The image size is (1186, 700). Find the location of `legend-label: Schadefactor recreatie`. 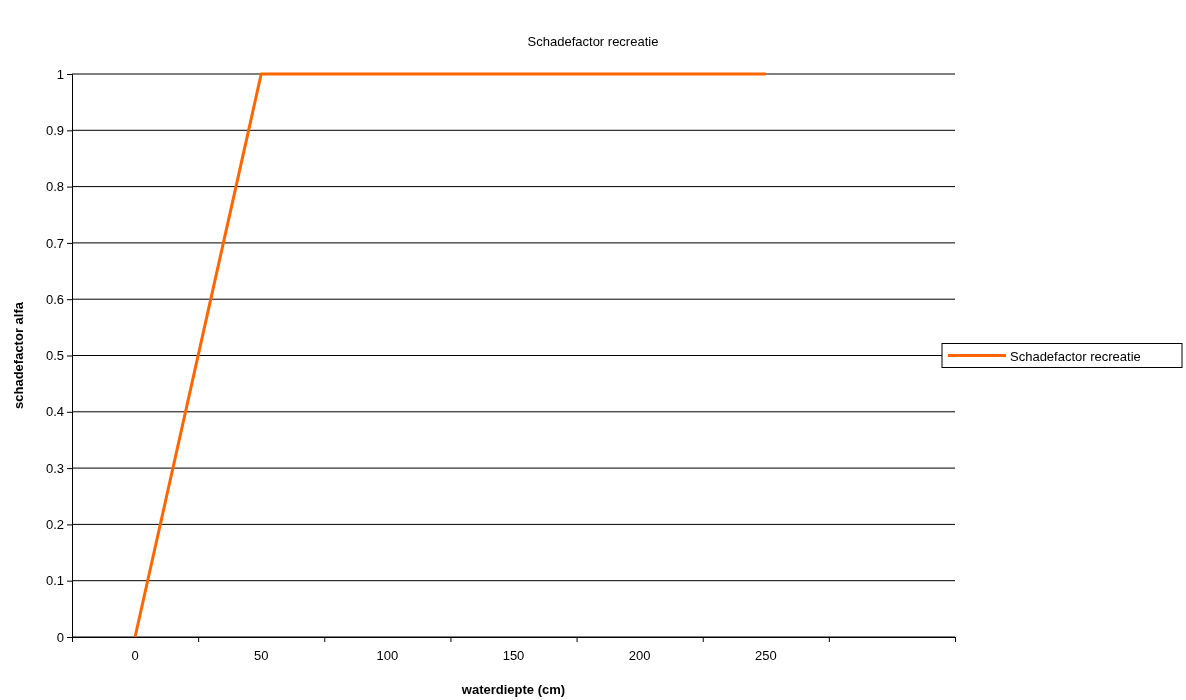

legend-label: Schadefactor recreatie is located at coordinates (1075, 356).